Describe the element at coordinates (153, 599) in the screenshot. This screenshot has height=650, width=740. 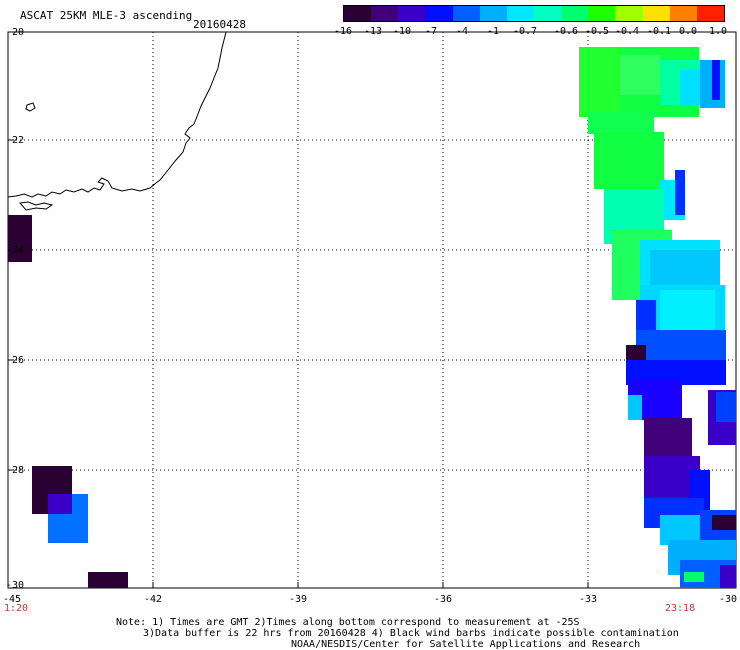
I see `longitude-label: -42` at that location.